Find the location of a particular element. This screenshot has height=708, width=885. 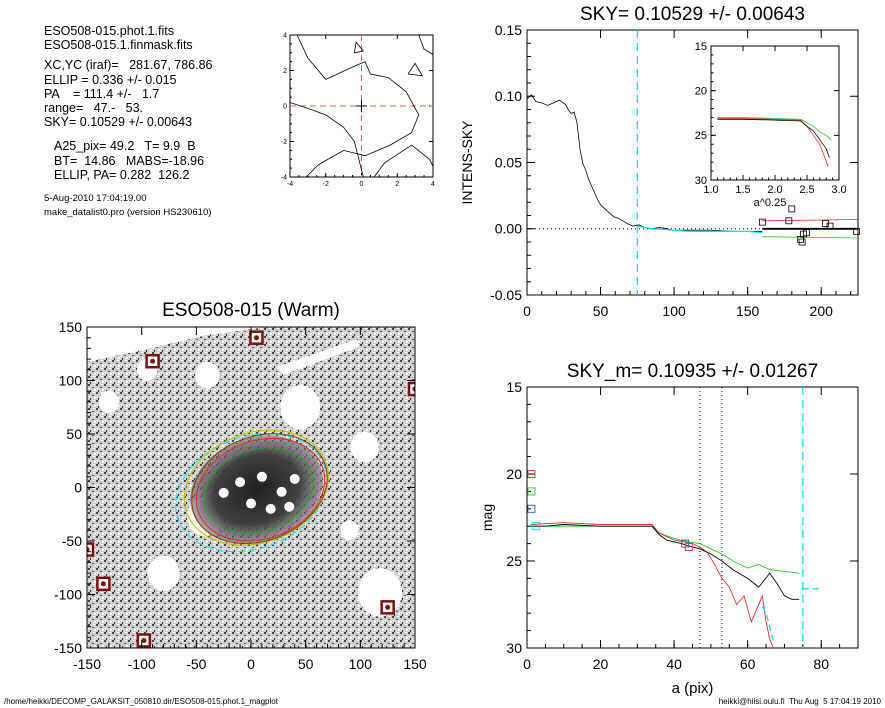

sky-xtick-label-2: 100 is located at coordinates (674, 311).